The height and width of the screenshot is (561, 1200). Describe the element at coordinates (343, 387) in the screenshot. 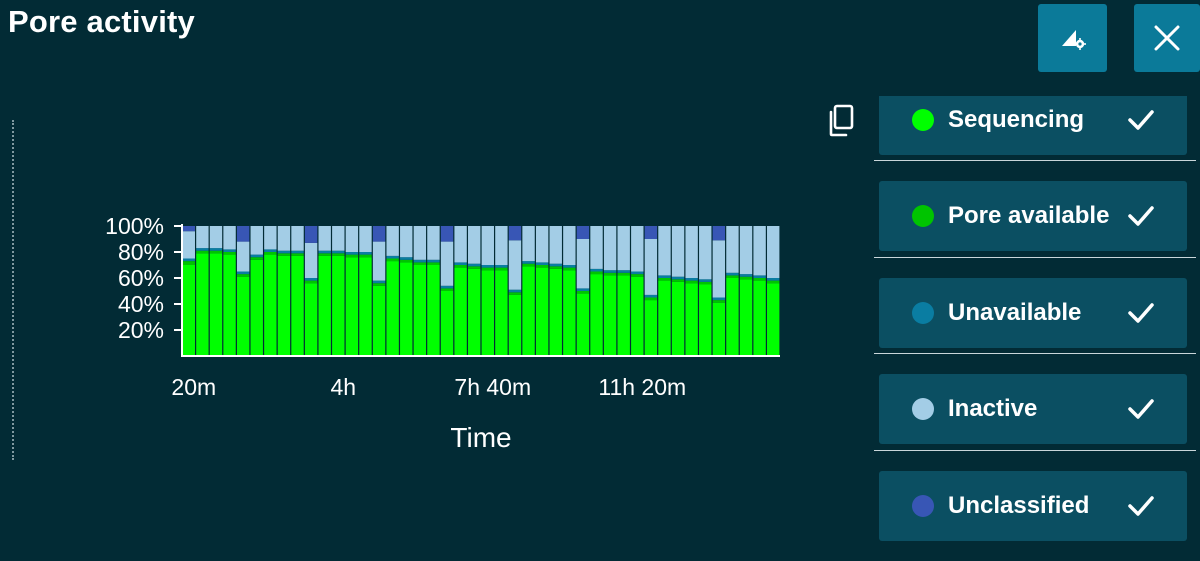

I see `x-tick-label: 4h` at that location.